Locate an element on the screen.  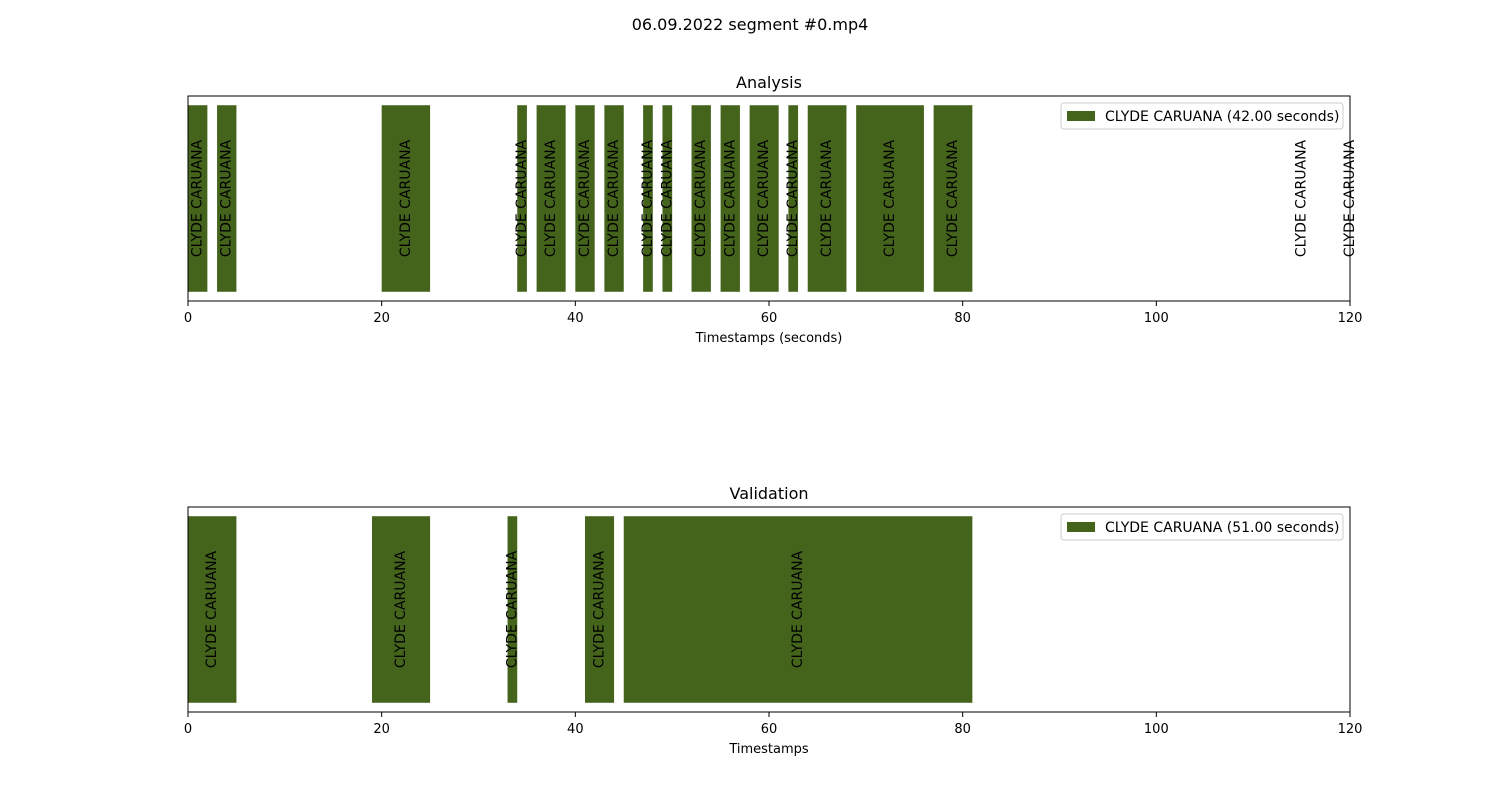
chart-title: Validation is located at coordinates (768, 493).